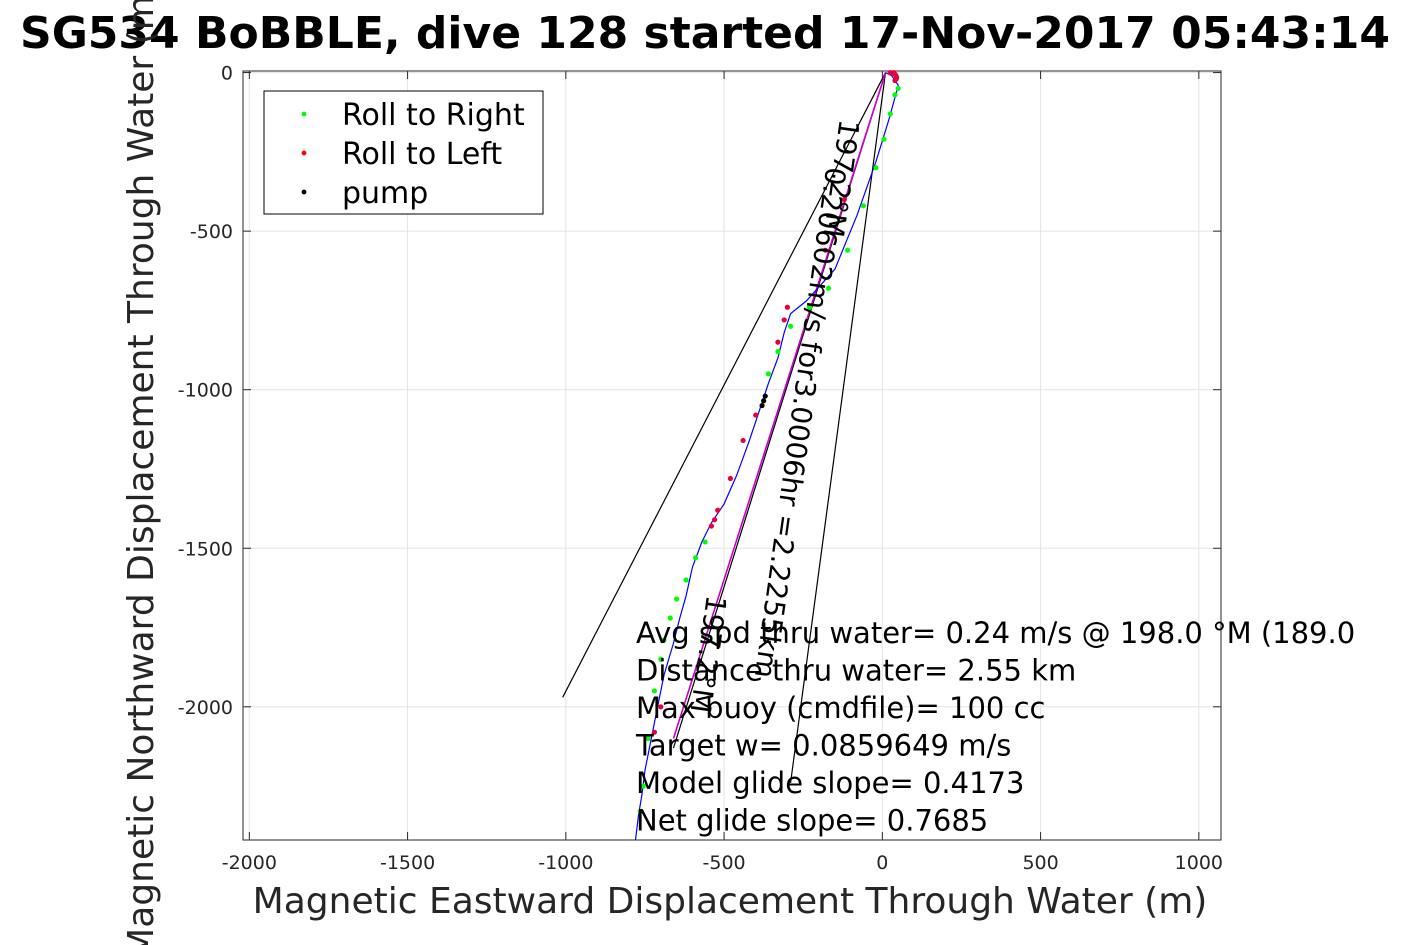 The image size is (1417, 945). What do you see at coordinates (565, 863) in the screenshot?
I see `x-tick-label: -1000` at bounding box center [565, 863].